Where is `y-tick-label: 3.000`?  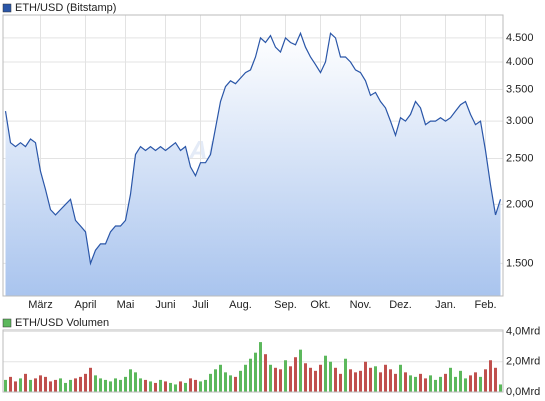
y-tick-label: 3.000 is located at coordinates (520, 121).